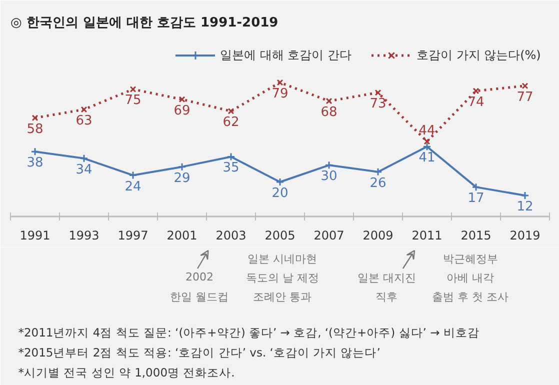  What do you see at coordinates (126, 373) in the screenshot?
I see `text: *시기별 전국 성인 약 1,000명 전화조사.` at bounding box center [126, 373].